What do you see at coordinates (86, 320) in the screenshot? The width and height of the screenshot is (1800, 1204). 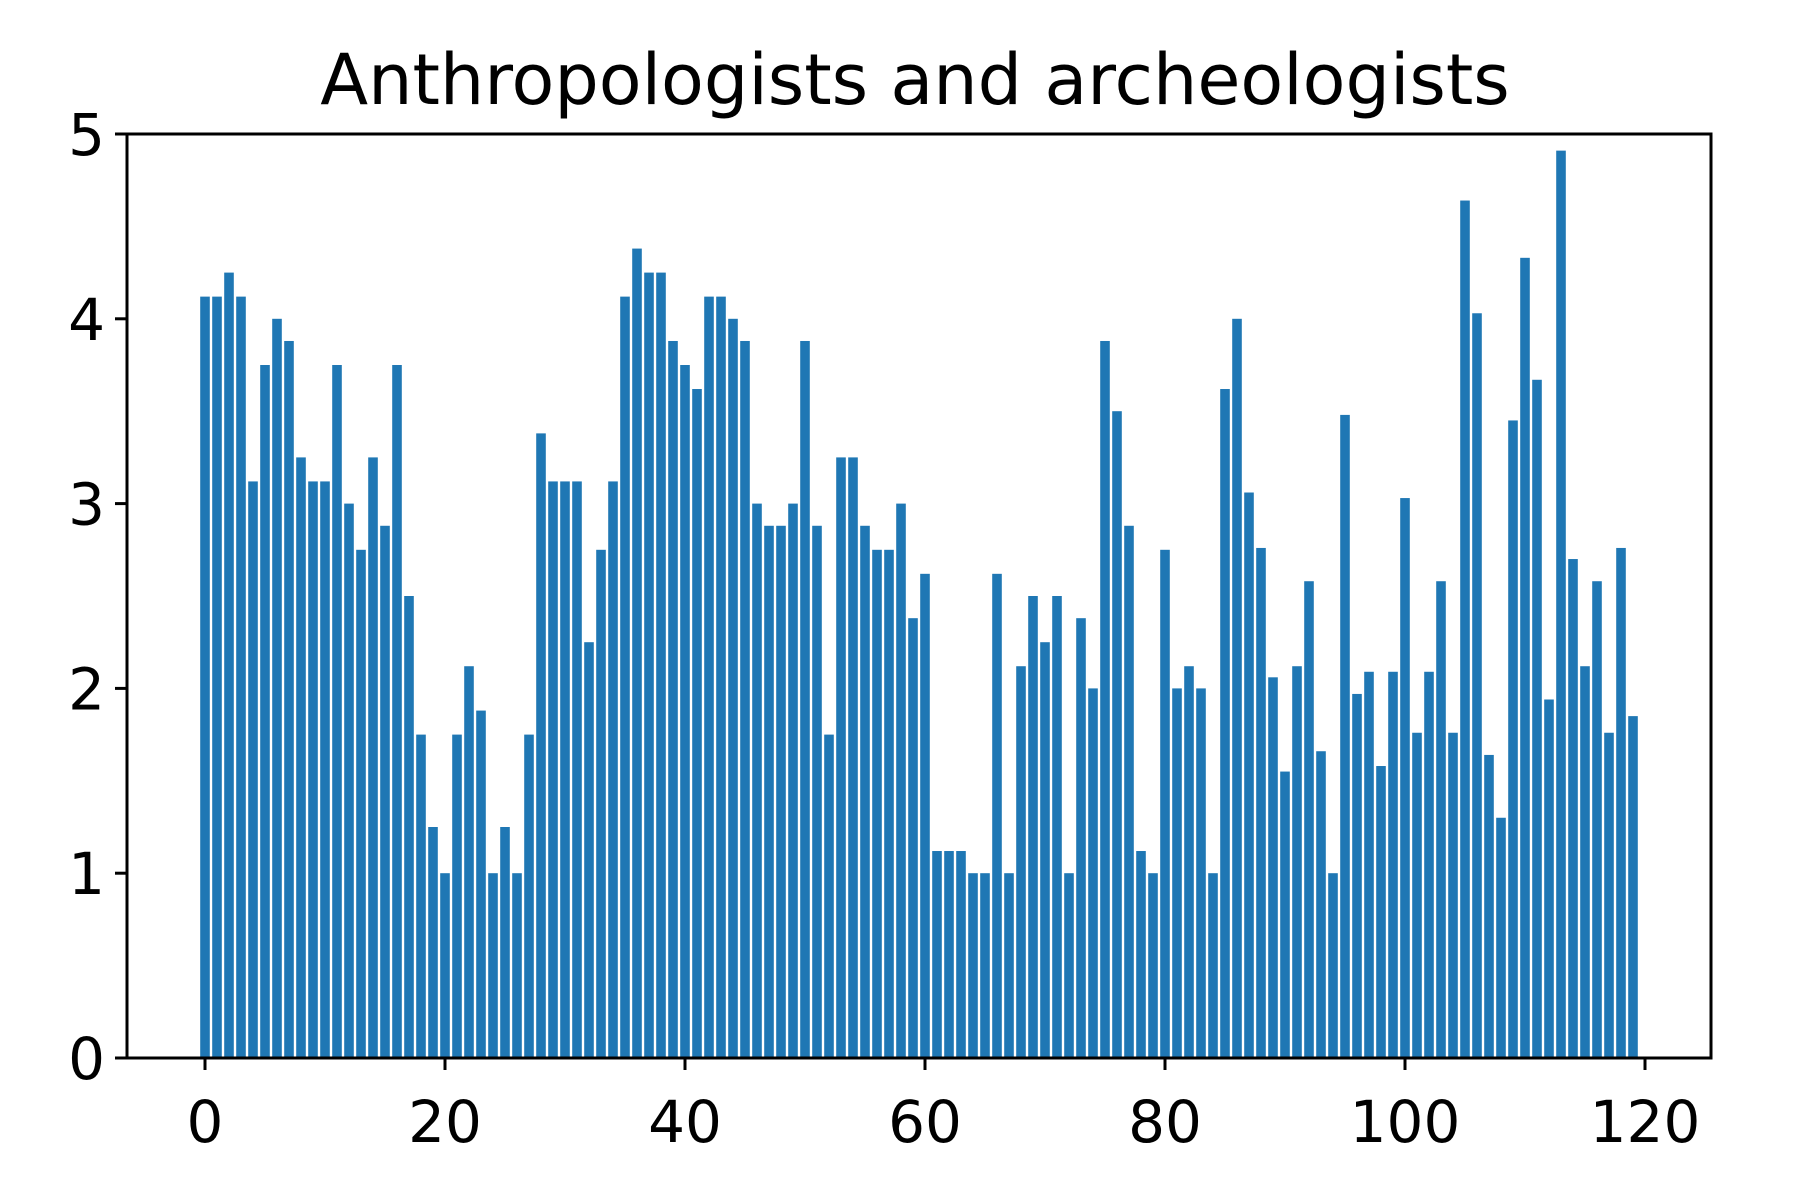 I see `y-tick-label: 4` at bounding box center [86, 320].